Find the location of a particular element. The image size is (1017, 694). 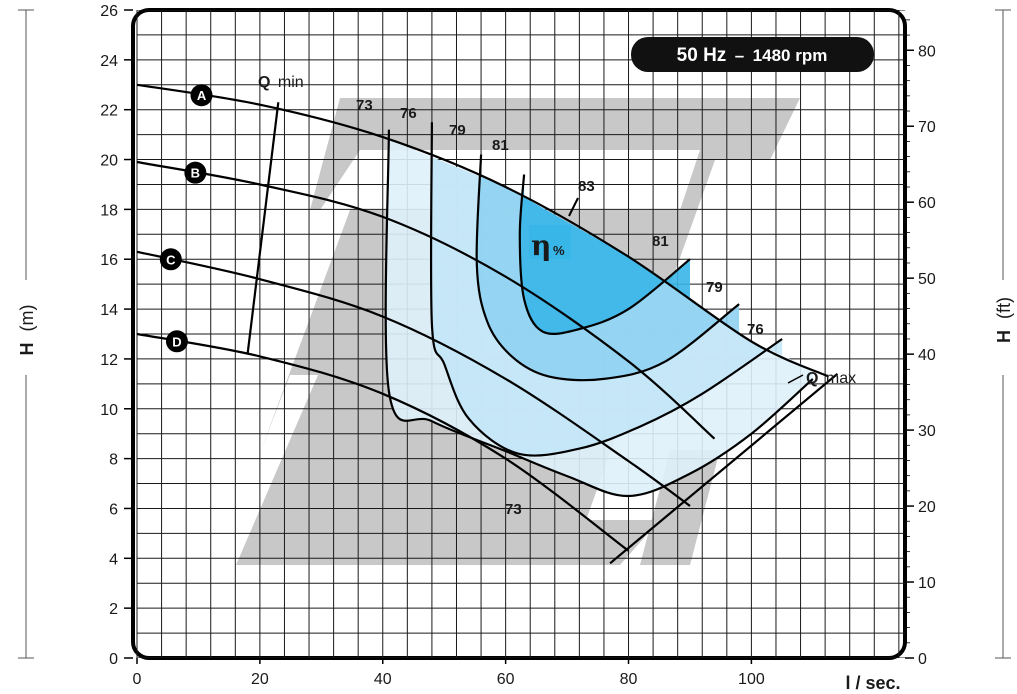

eff-label-79-top: 79 is located at coordinates (457, 130).